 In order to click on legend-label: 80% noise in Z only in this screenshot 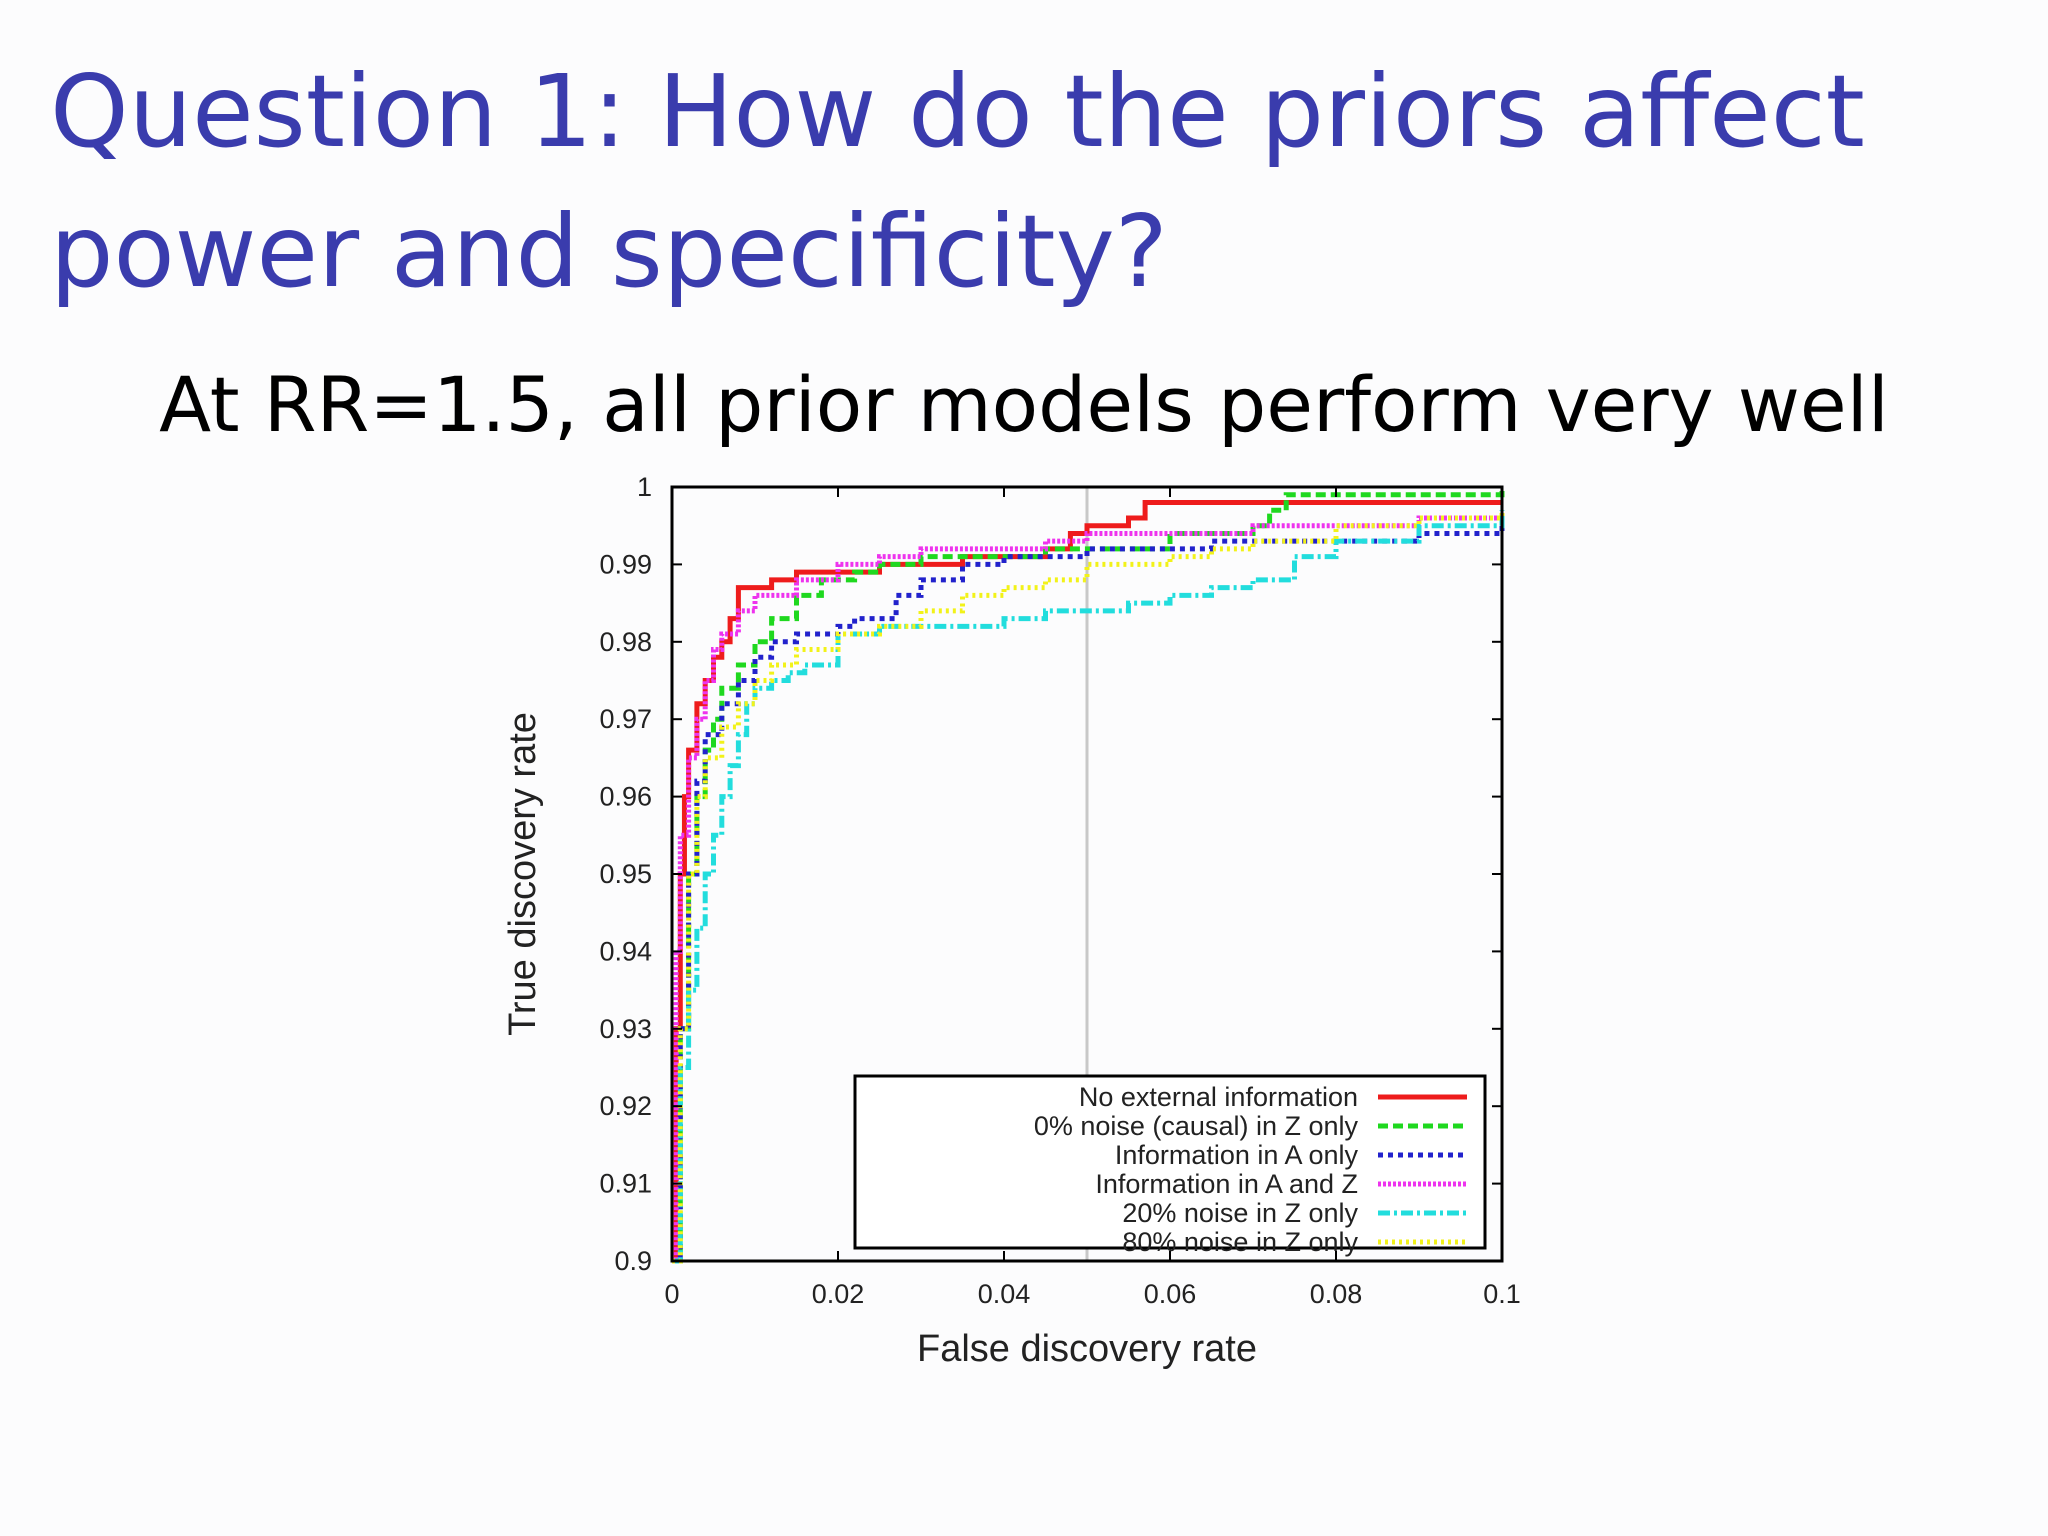, I will do `click(1240, 1242)`.